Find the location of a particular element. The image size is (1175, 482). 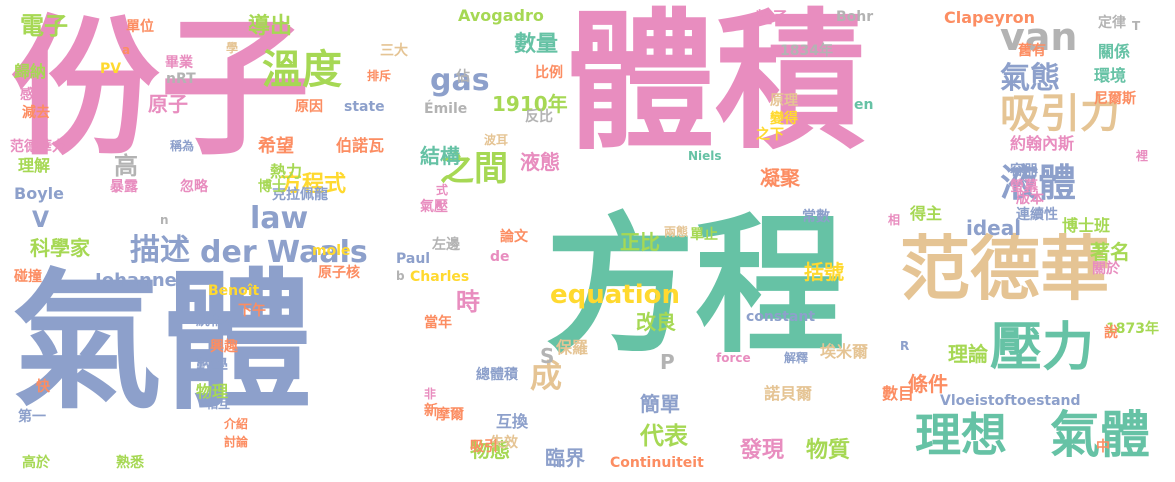

cloud-word: 感 is located at coordinates (27, 95).